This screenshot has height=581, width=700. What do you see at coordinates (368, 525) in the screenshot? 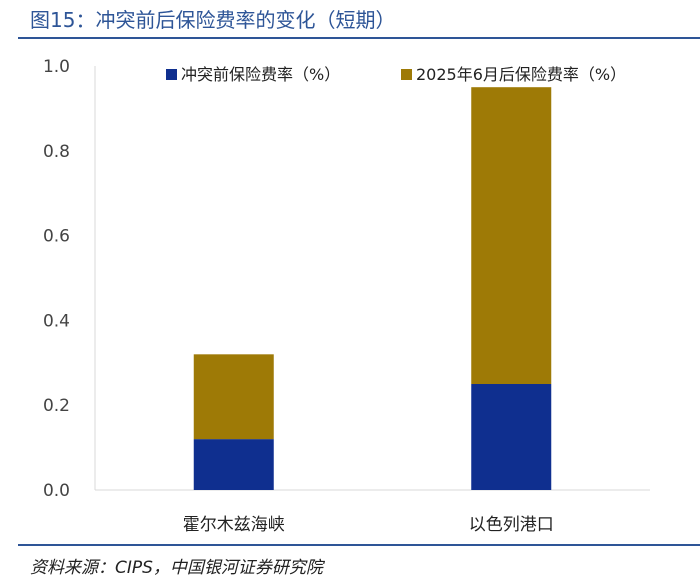
I see `category-labels: 霍尔木兹海峡 以色列港口` at bounding box center [368, 525].